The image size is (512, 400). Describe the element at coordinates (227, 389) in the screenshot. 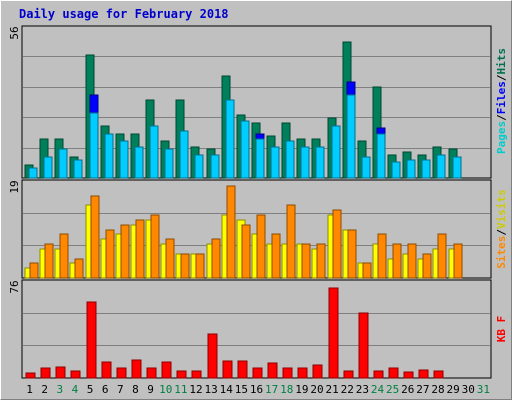

I see `x-tick-label-14: 14` at that location.